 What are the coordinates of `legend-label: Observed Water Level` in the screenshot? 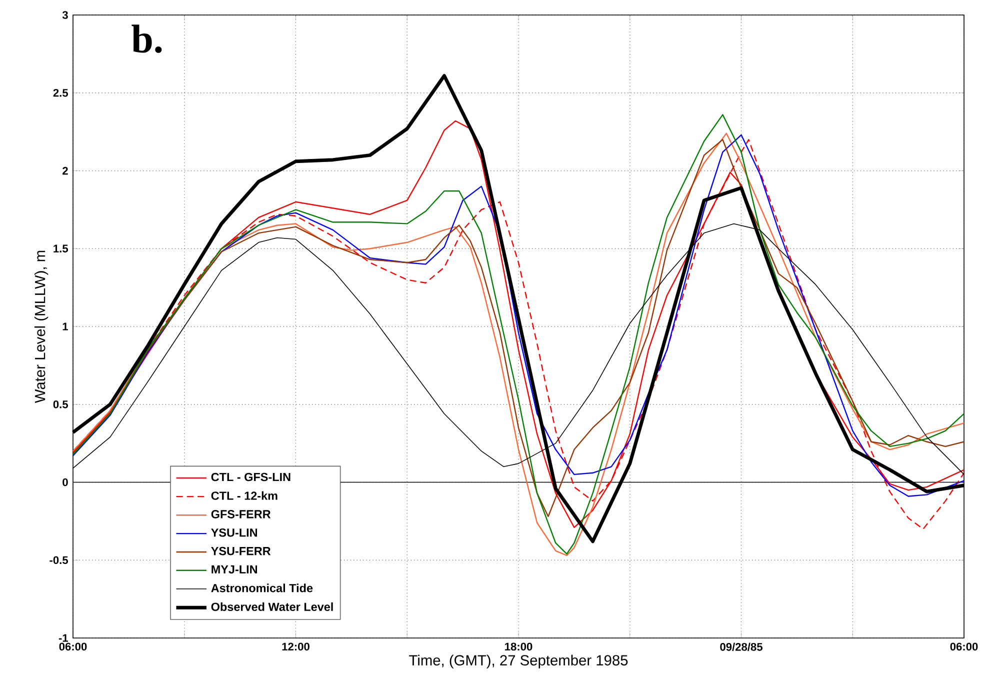 It's located at (272, 606).